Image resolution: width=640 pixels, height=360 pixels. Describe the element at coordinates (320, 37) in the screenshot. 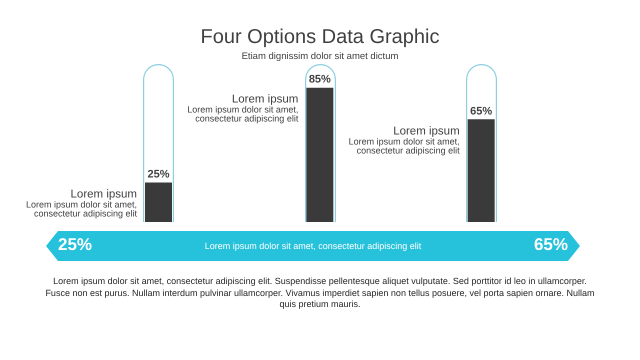

I see `chart-title: Four Options Data Graphic` at that location.